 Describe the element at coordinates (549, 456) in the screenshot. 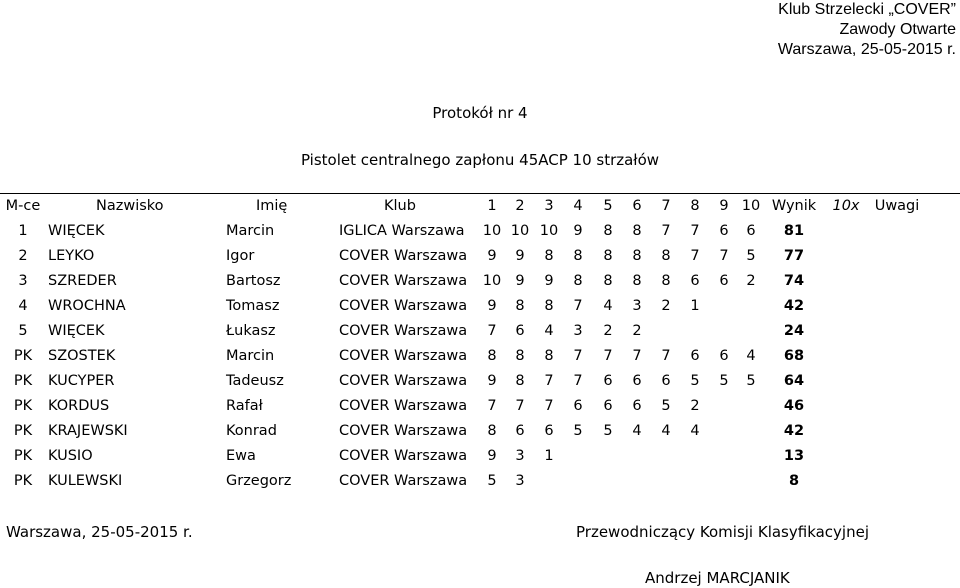

I see `cell-shot: 1` at that location.